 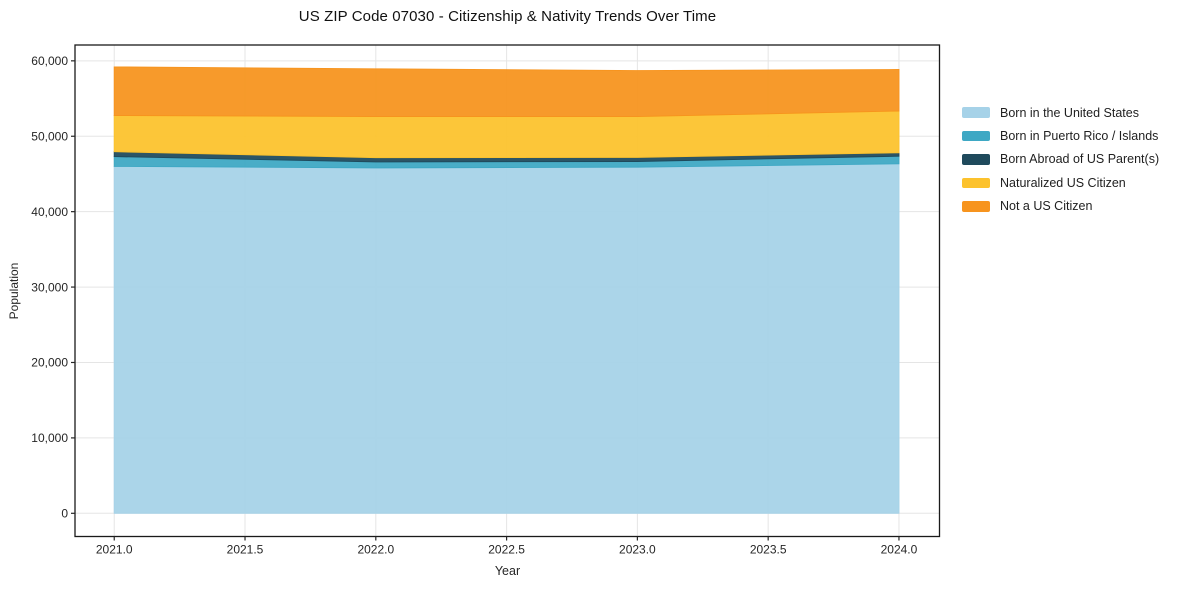 What do you see at coordinates (507, 571) in the screenshot?
I see `x-axis-title: Year` at bounding box center [507, 571].